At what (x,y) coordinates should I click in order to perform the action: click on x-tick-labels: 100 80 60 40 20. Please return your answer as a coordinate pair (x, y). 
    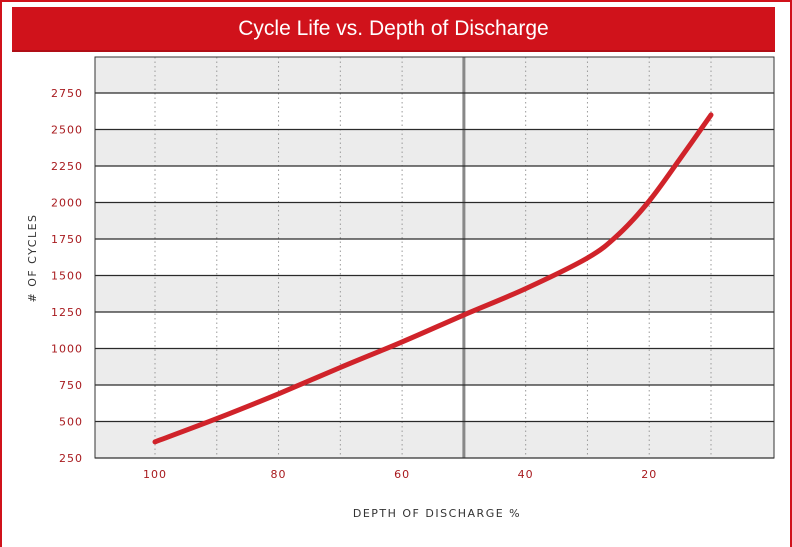
    Looking at the image, I should click on (400, 474).